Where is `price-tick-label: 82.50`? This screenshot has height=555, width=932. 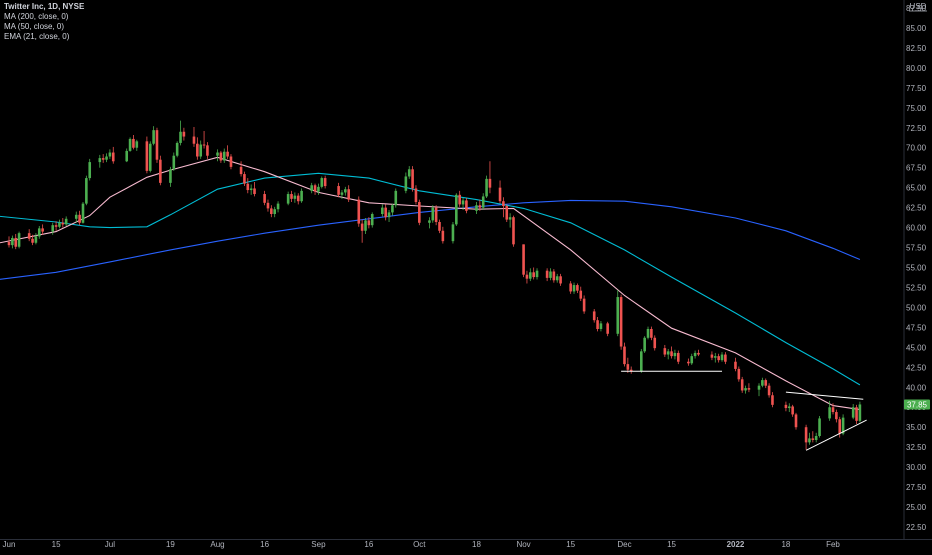 price-tick-label: 82.50 is located at coordinates (916, 48).